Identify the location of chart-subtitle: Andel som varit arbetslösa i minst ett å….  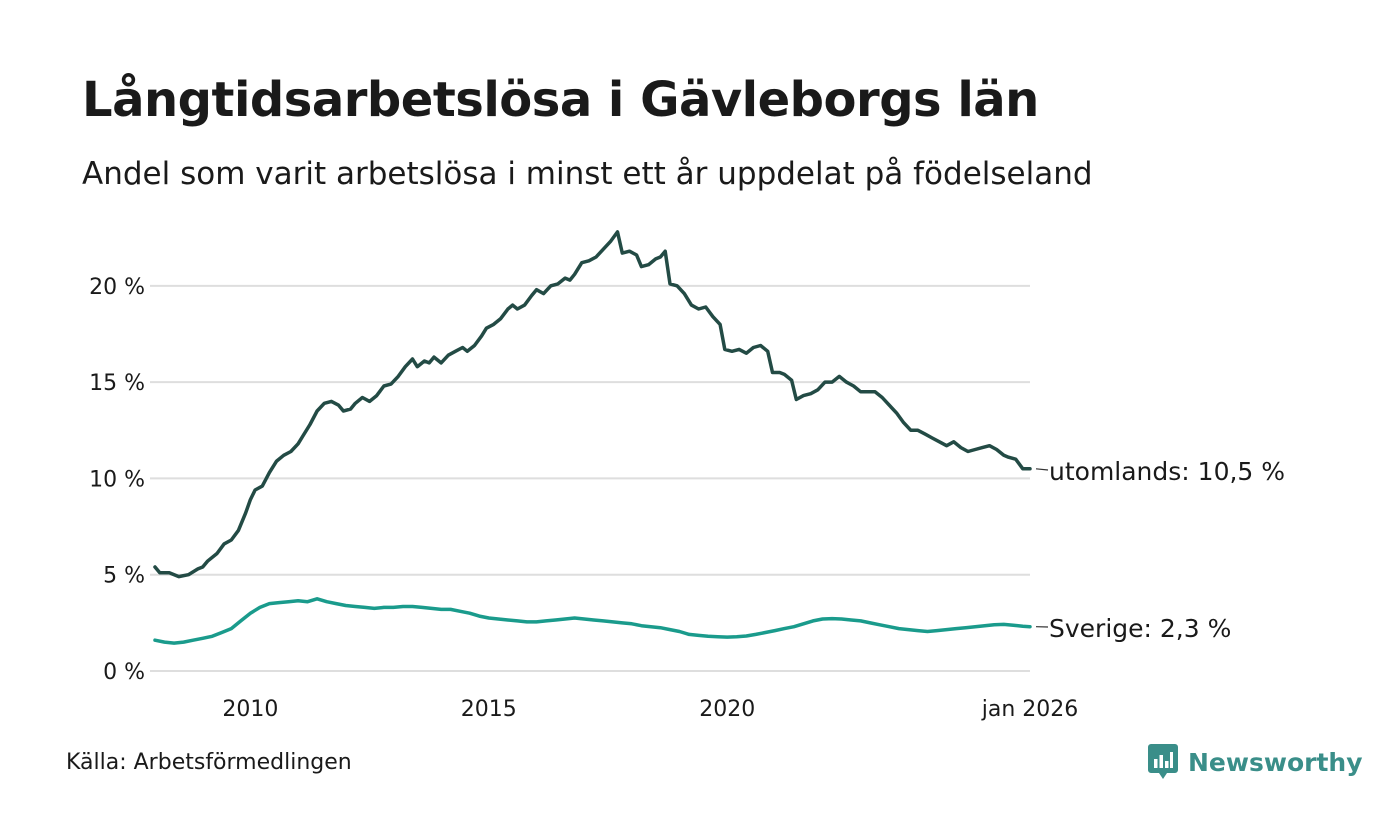
(587, 174).